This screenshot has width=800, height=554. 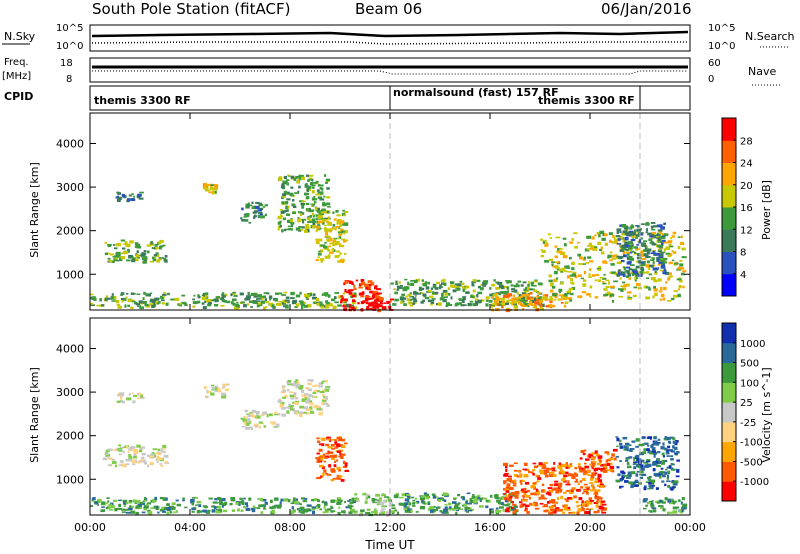 What do you see at coordinates (20, 36) in the screenshot?
I see `nsky-label: N.Sky` at bounding box center [20, 36].